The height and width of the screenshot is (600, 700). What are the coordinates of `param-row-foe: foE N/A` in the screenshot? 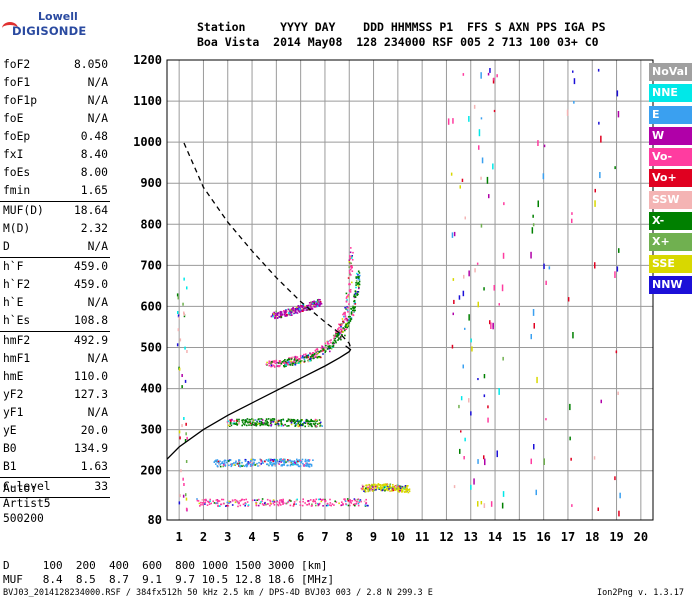 It's located at (55, 119).